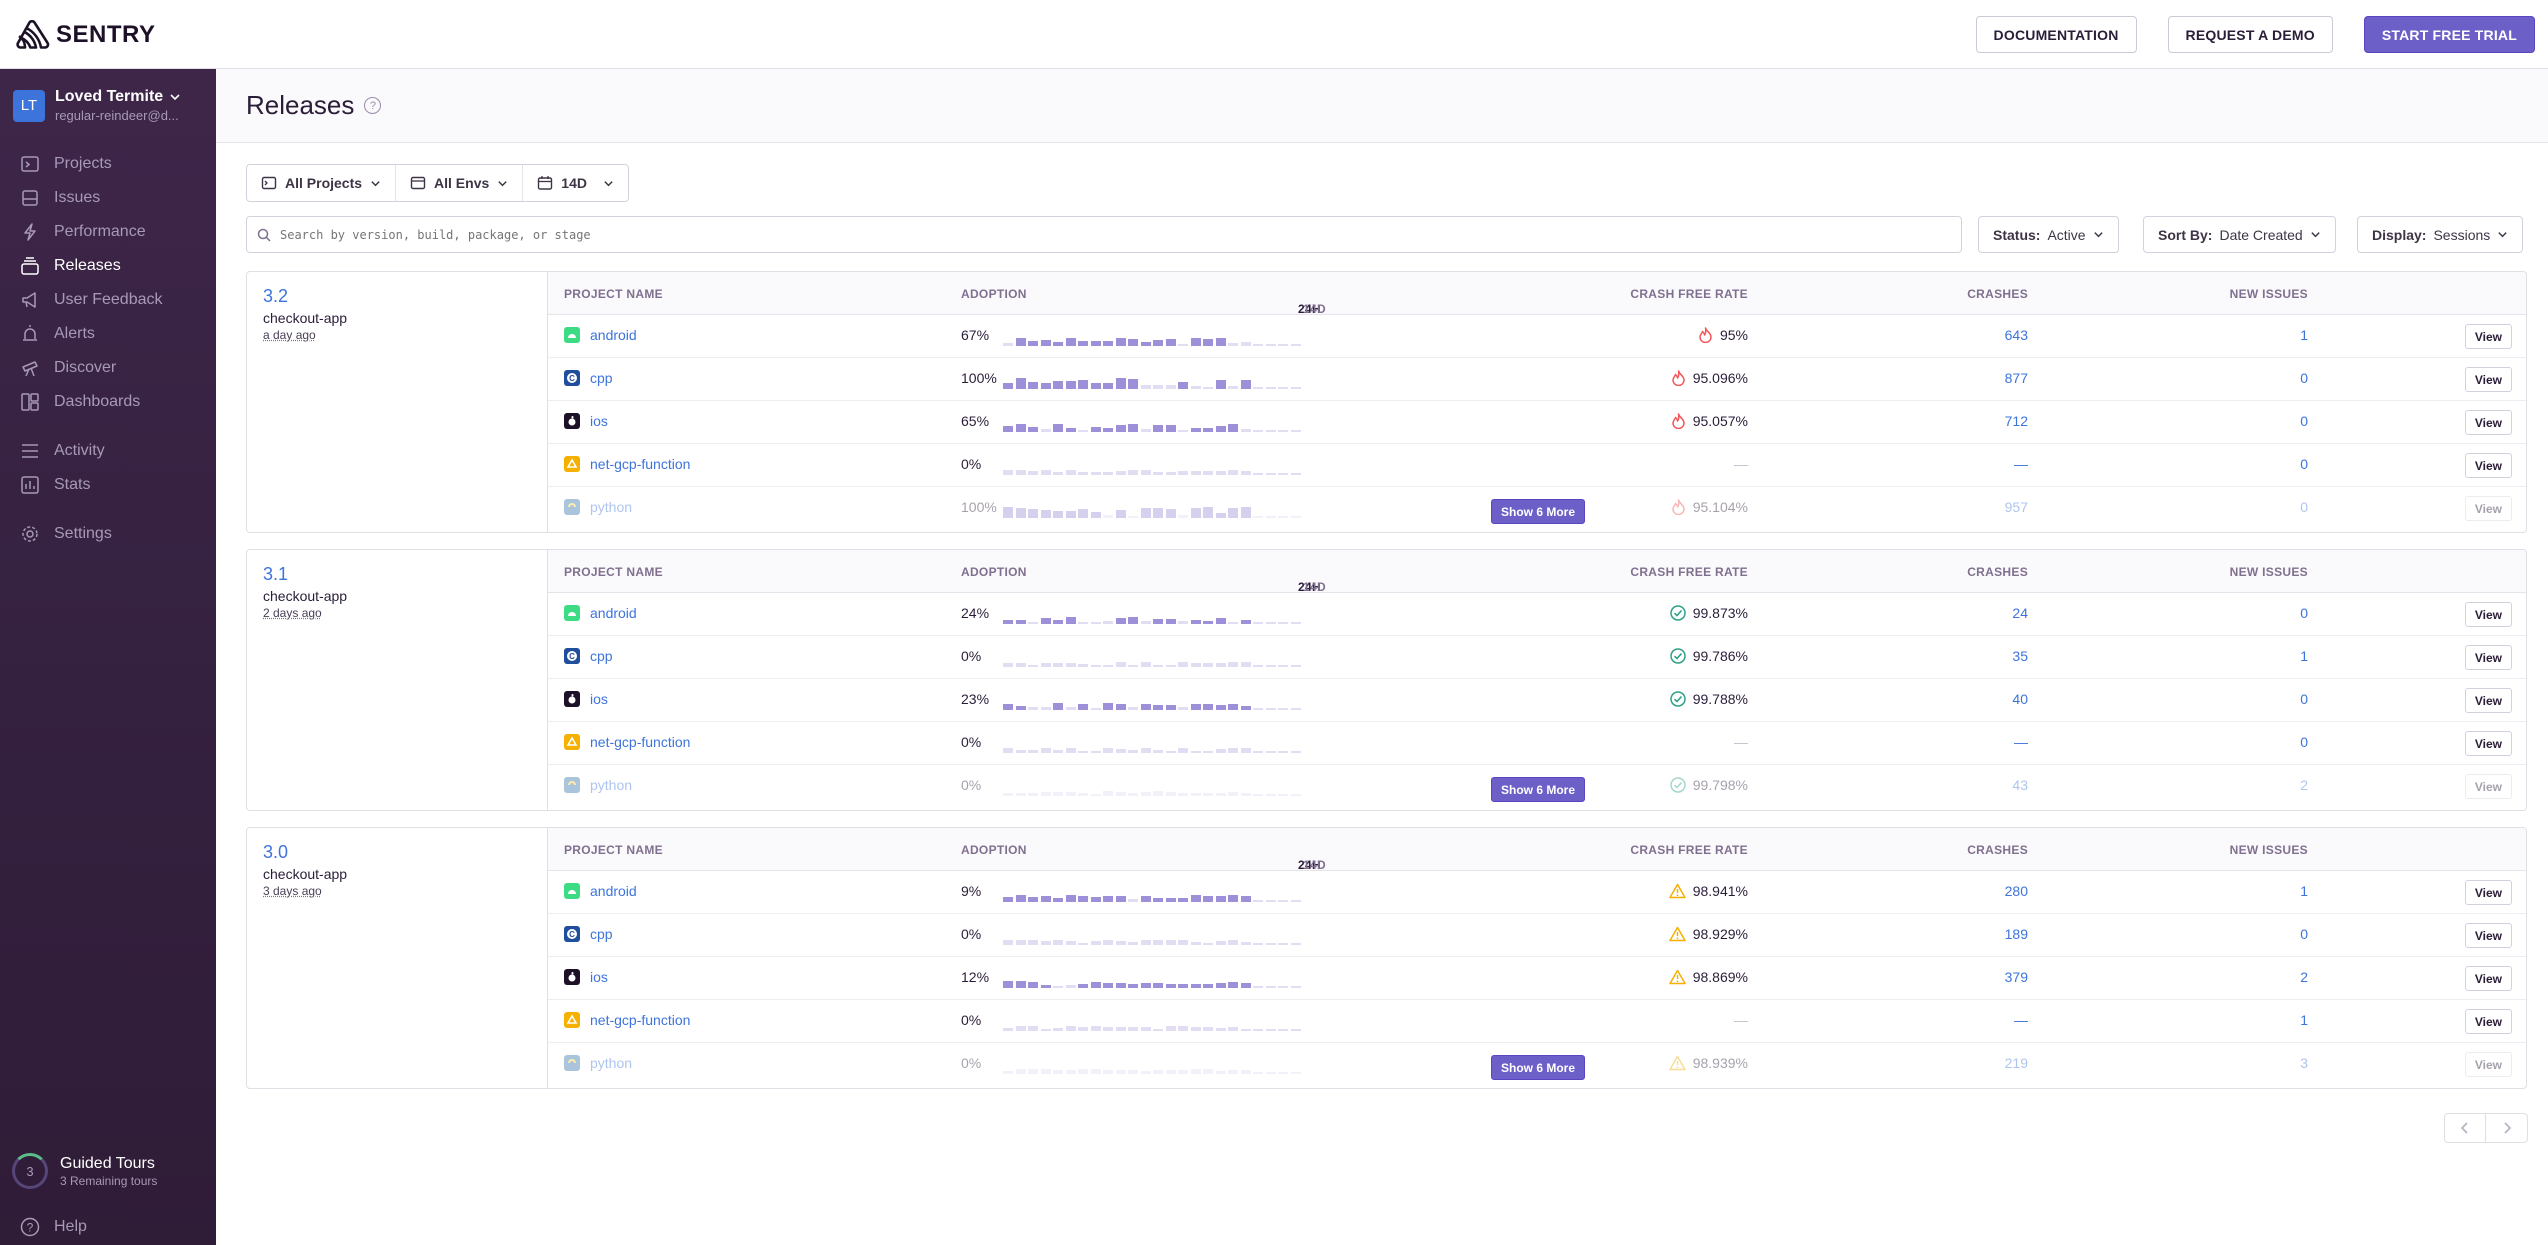 The image size is (2548, 1245). What do you see at coordinates (373, 105) in the screenshot?
I see `question-icon: ?` at bounding box center [373, 105].